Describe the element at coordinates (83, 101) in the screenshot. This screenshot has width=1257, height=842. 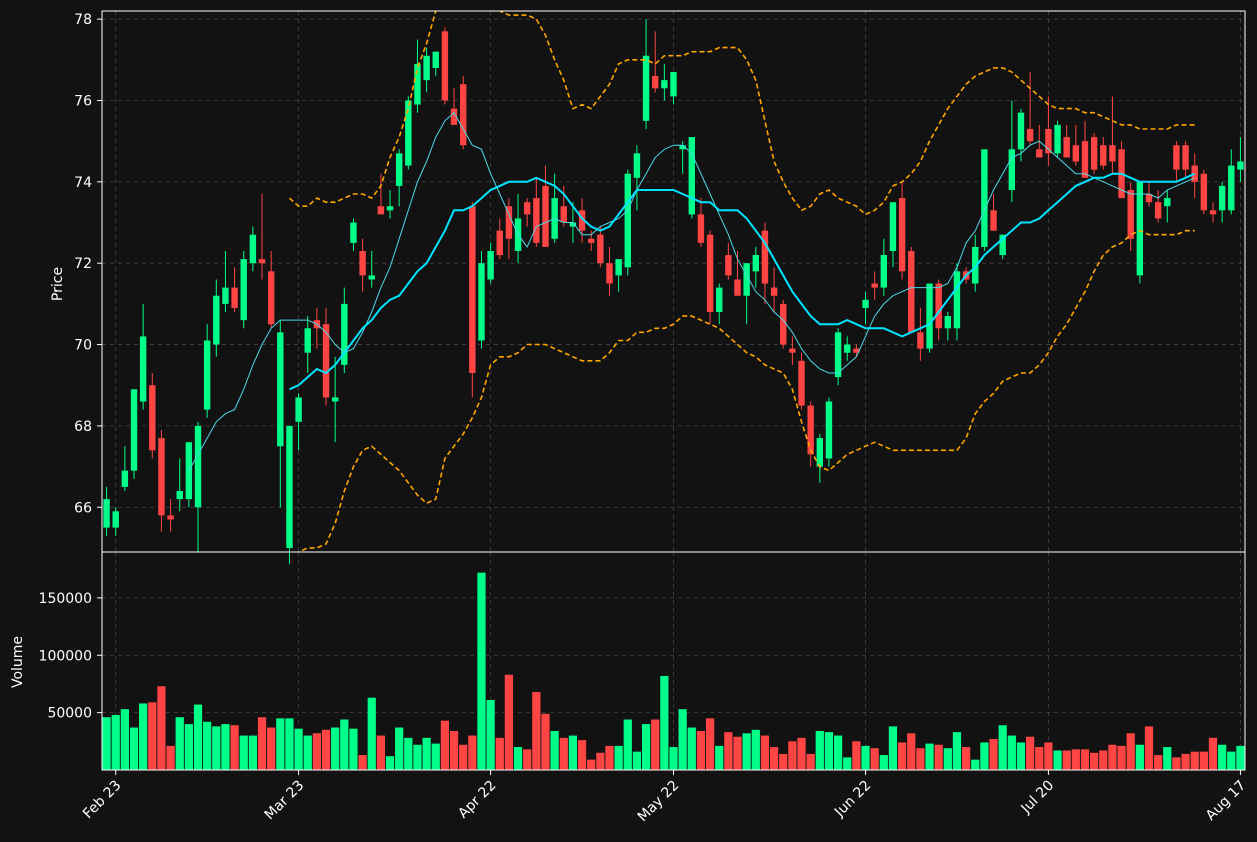
I see `price-tick-label: 76` at that location.